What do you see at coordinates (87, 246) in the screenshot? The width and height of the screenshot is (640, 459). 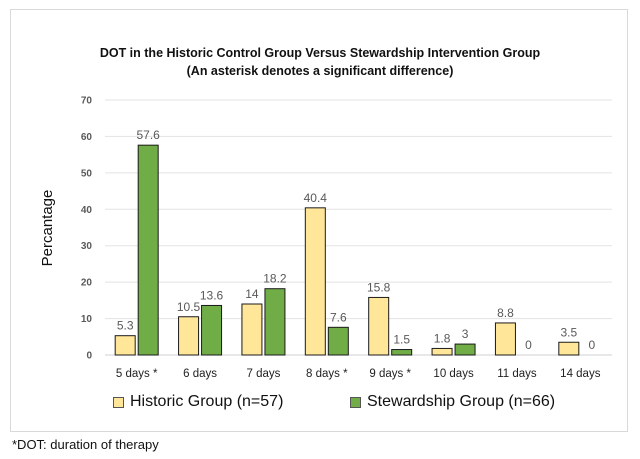 I see `y-tick-label: 30` at bounding box center [87, 246].